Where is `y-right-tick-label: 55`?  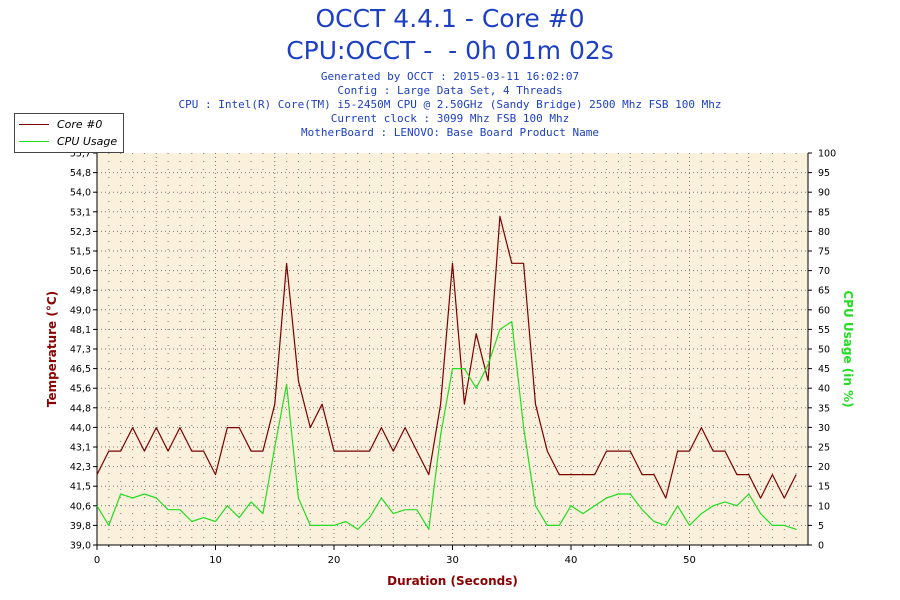 y-right-tick-label: 55 is located at coordinates (824, 330).